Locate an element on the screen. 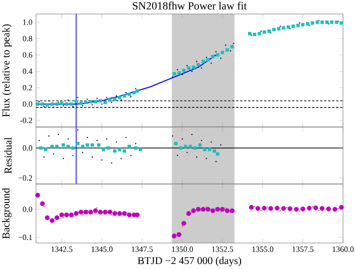  y-axis-title: Flux (relative to peak) is located at coordinates (7, 70).